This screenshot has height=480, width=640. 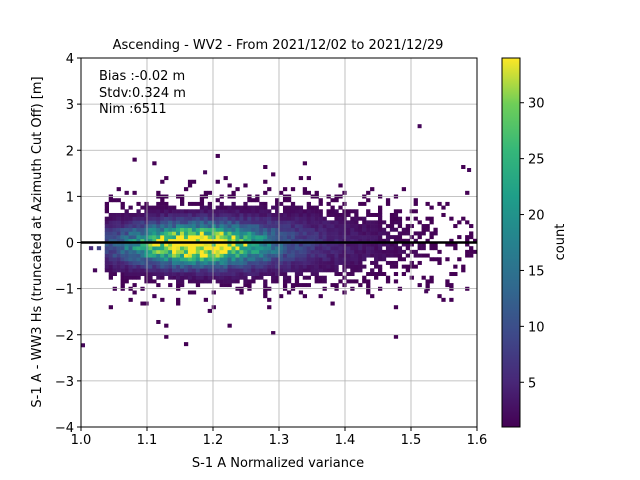 What do you see at coordinates (560, 242) in the screenshot?
I see `colorbar-label: count` at bounding box center [560, 242].